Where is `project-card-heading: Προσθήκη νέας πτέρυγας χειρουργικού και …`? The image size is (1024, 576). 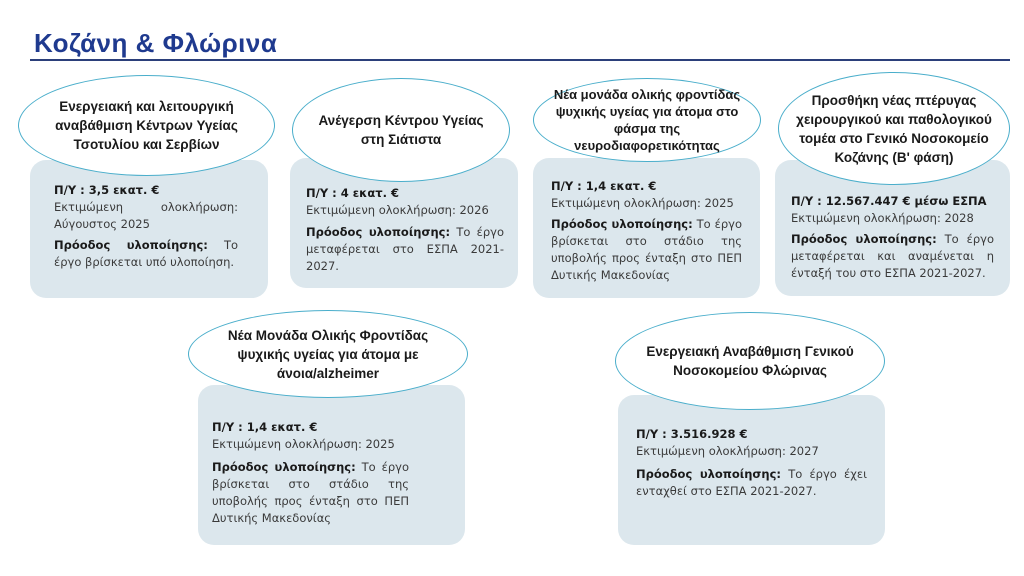
project-card-heading: Προσθήκη νέας πτέρυγας χειρουργικού και … is located at coordinates (894, 128).